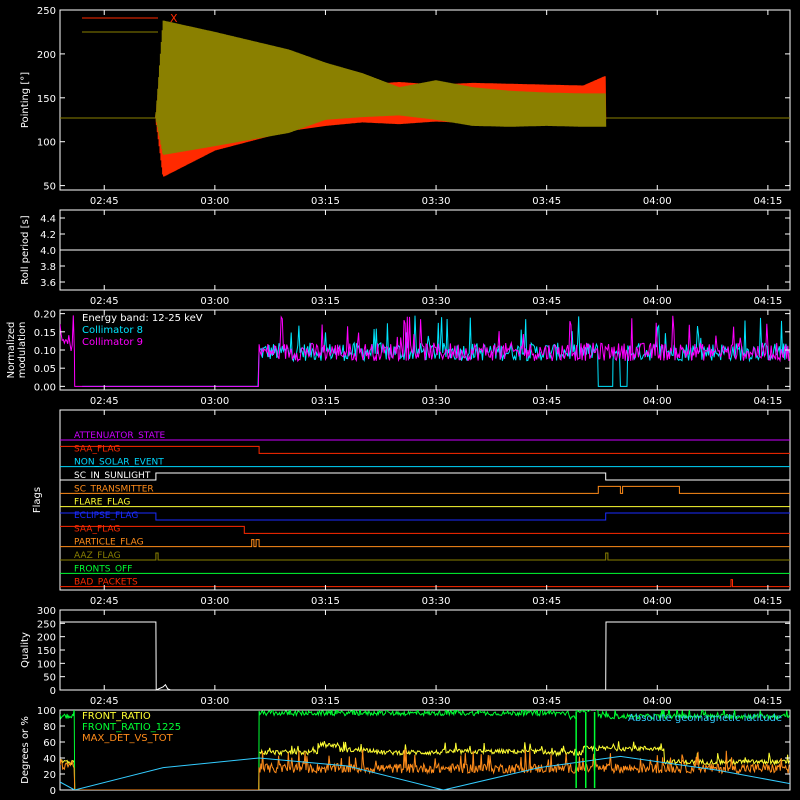  I want to click on y-tick-label: 3.6, so click(48, 283).